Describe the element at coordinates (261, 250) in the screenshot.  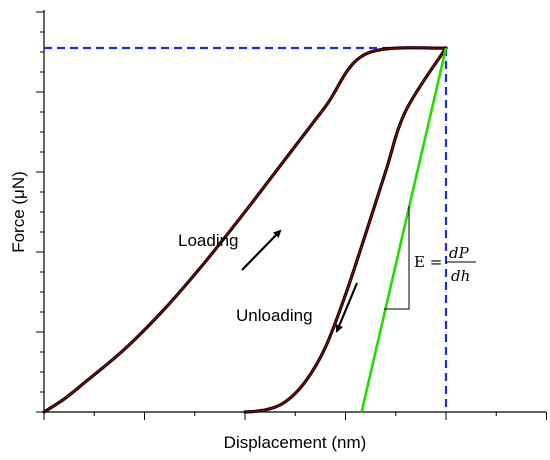
I see `loading-arrow` at that location.